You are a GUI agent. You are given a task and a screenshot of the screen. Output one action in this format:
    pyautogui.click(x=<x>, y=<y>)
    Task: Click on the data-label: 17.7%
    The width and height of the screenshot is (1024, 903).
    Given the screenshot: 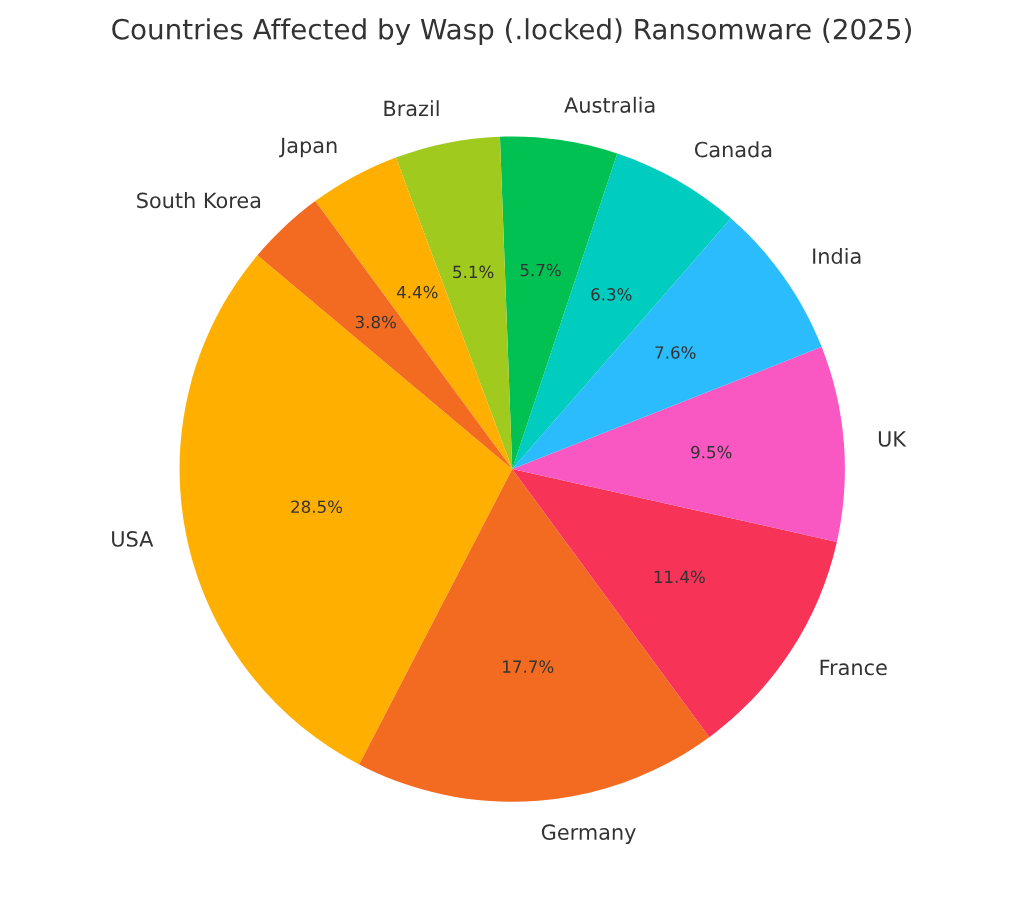 What is the action you would take?
    pyautogui.click(x=528, y=666)
    